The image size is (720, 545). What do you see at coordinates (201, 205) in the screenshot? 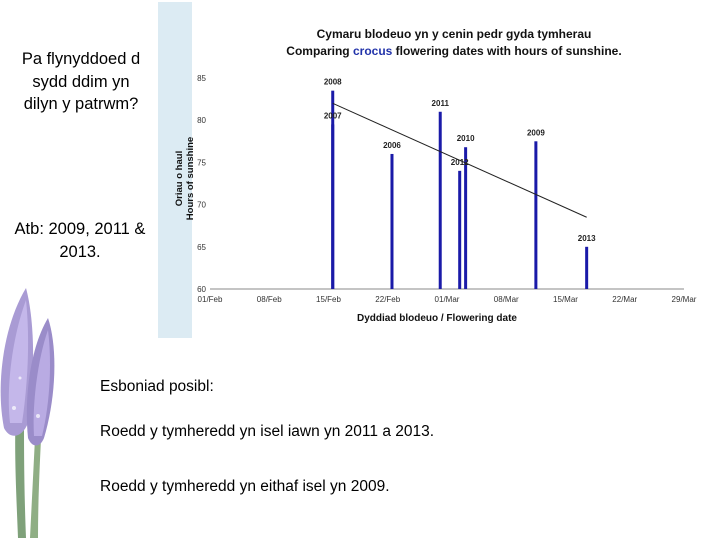
I see `y-tick-label: 70` at bounding box center [201, 205].